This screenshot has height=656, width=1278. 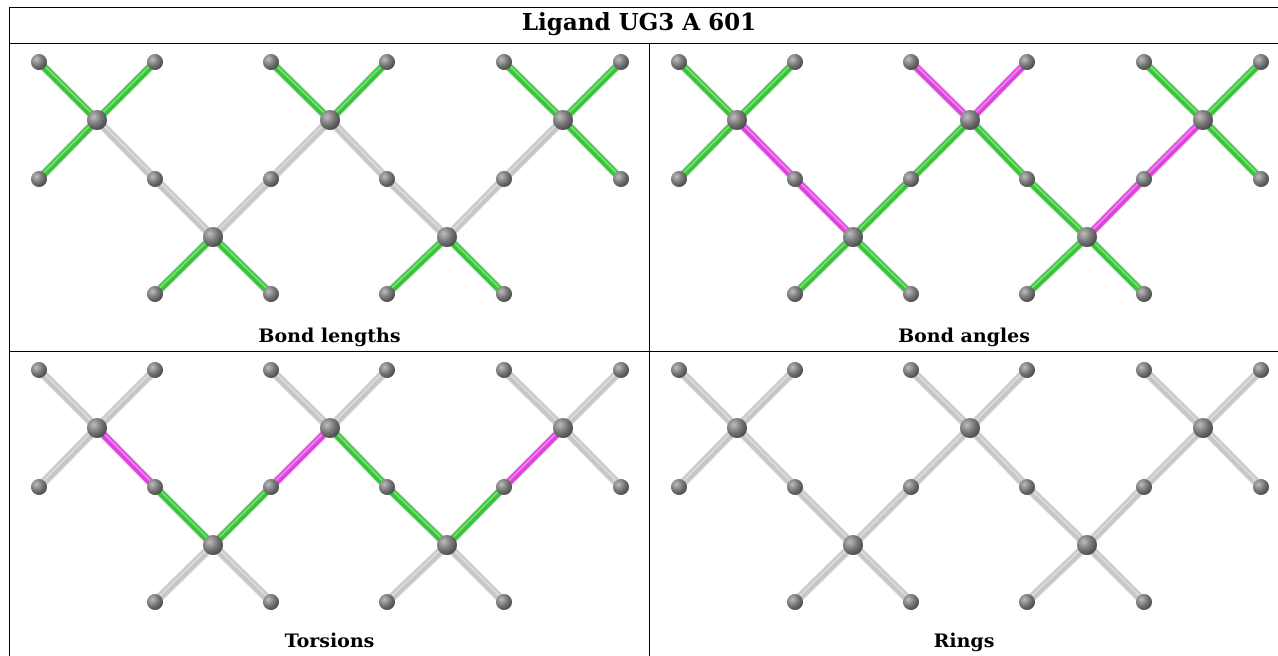 I want to click on atom-l6, so click(x=504, y=294).